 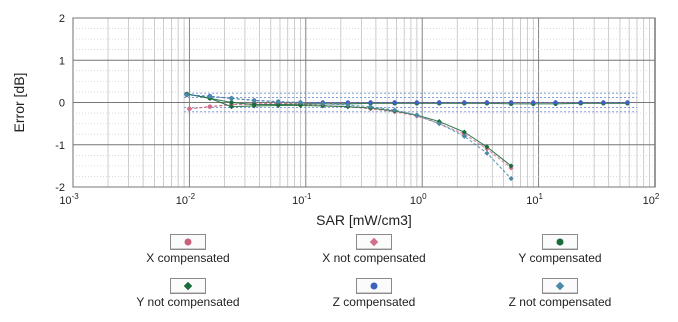 I want to click on x-axis-title: SAR [mW/cm3], so click(x=364, y=220).